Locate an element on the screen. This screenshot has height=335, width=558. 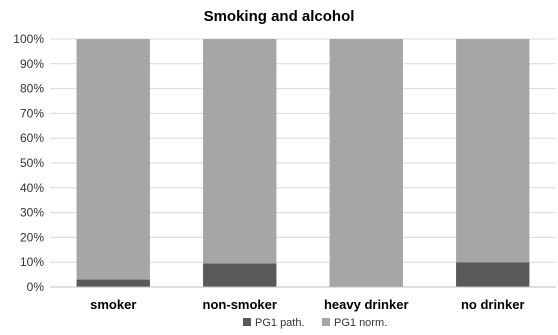
y-tick-label: 20% is located at coordinates (32, 237).